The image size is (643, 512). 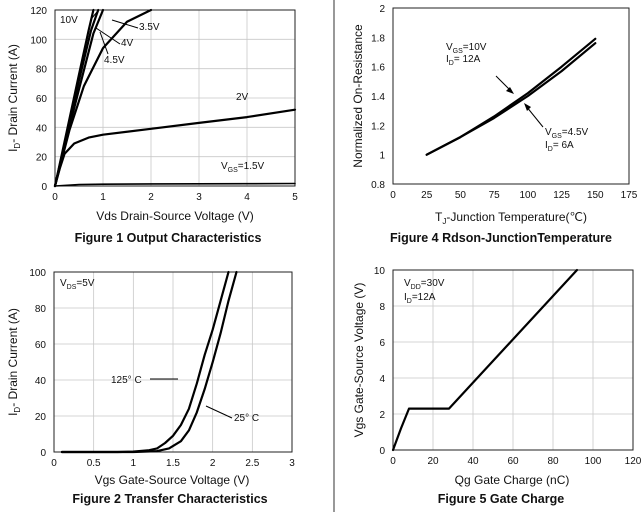 I want to click on fig4-curves, so click(x=511, y=96).